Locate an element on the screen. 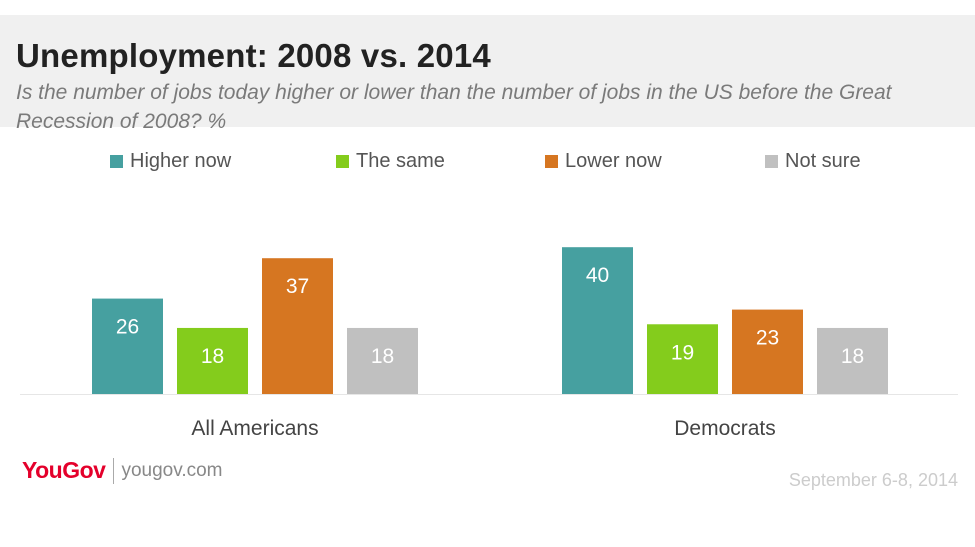 Image resolution: width=975 pixels, height=547 pixels. chart-title: Unemployment: 2008 vs. 2014 is located at coordinates (253, 55).